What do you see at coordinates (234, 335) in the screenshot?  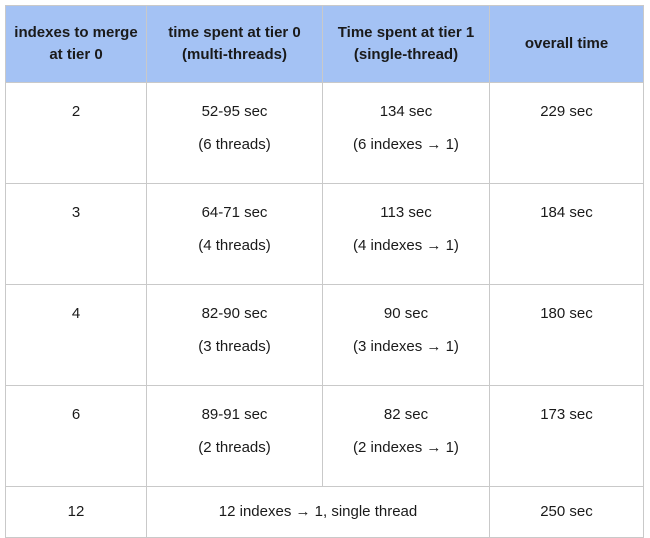 I see `cell-tier0: 82-90 sec (3 threads)` at bounding box center [234, 335].